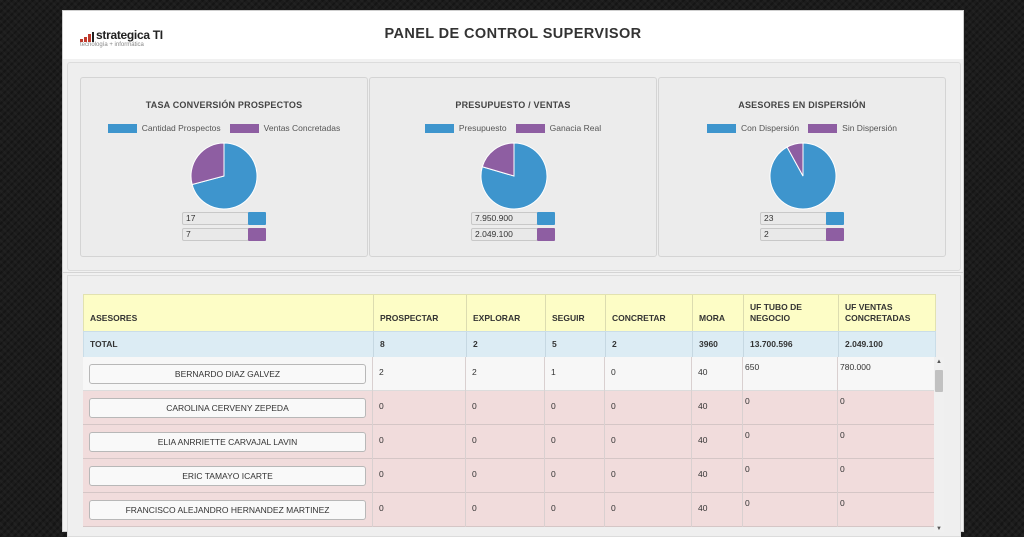 The width and height of the screenshot is (1024, 537). What do you see at coordinates (87, 37) in the screenshot?
I see `logo-bars-icon` at bounding box center [87, 37].